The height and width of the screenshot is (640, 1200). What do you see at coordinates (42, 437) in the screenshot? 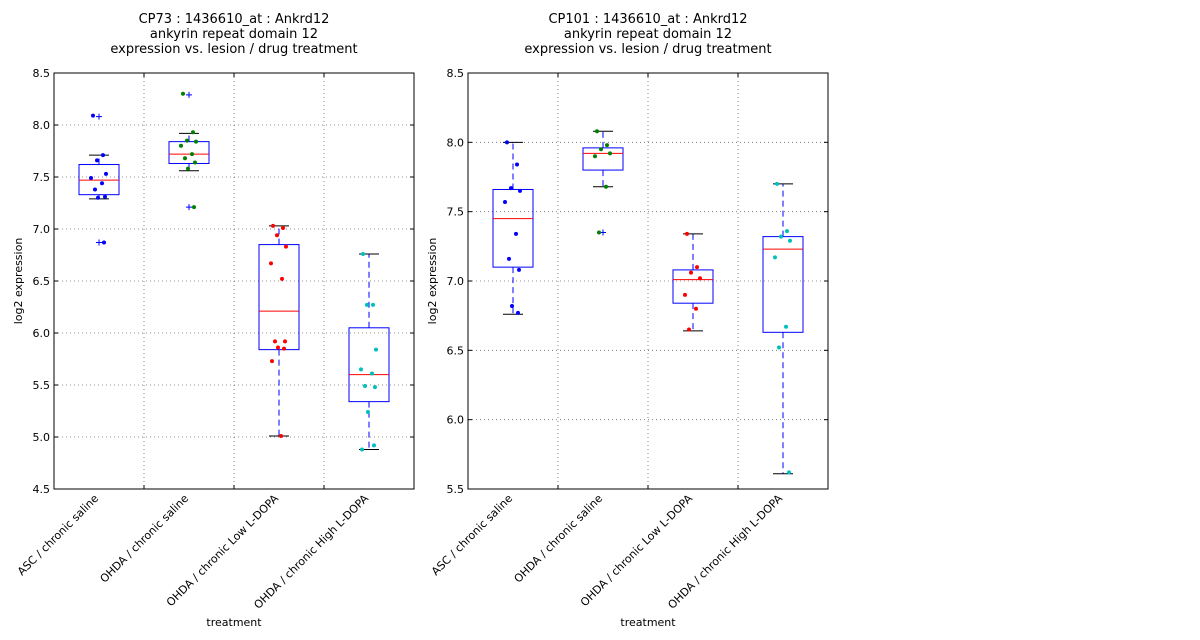
I see `y-tick-label: 5.0` at bounding box center [42, 437].